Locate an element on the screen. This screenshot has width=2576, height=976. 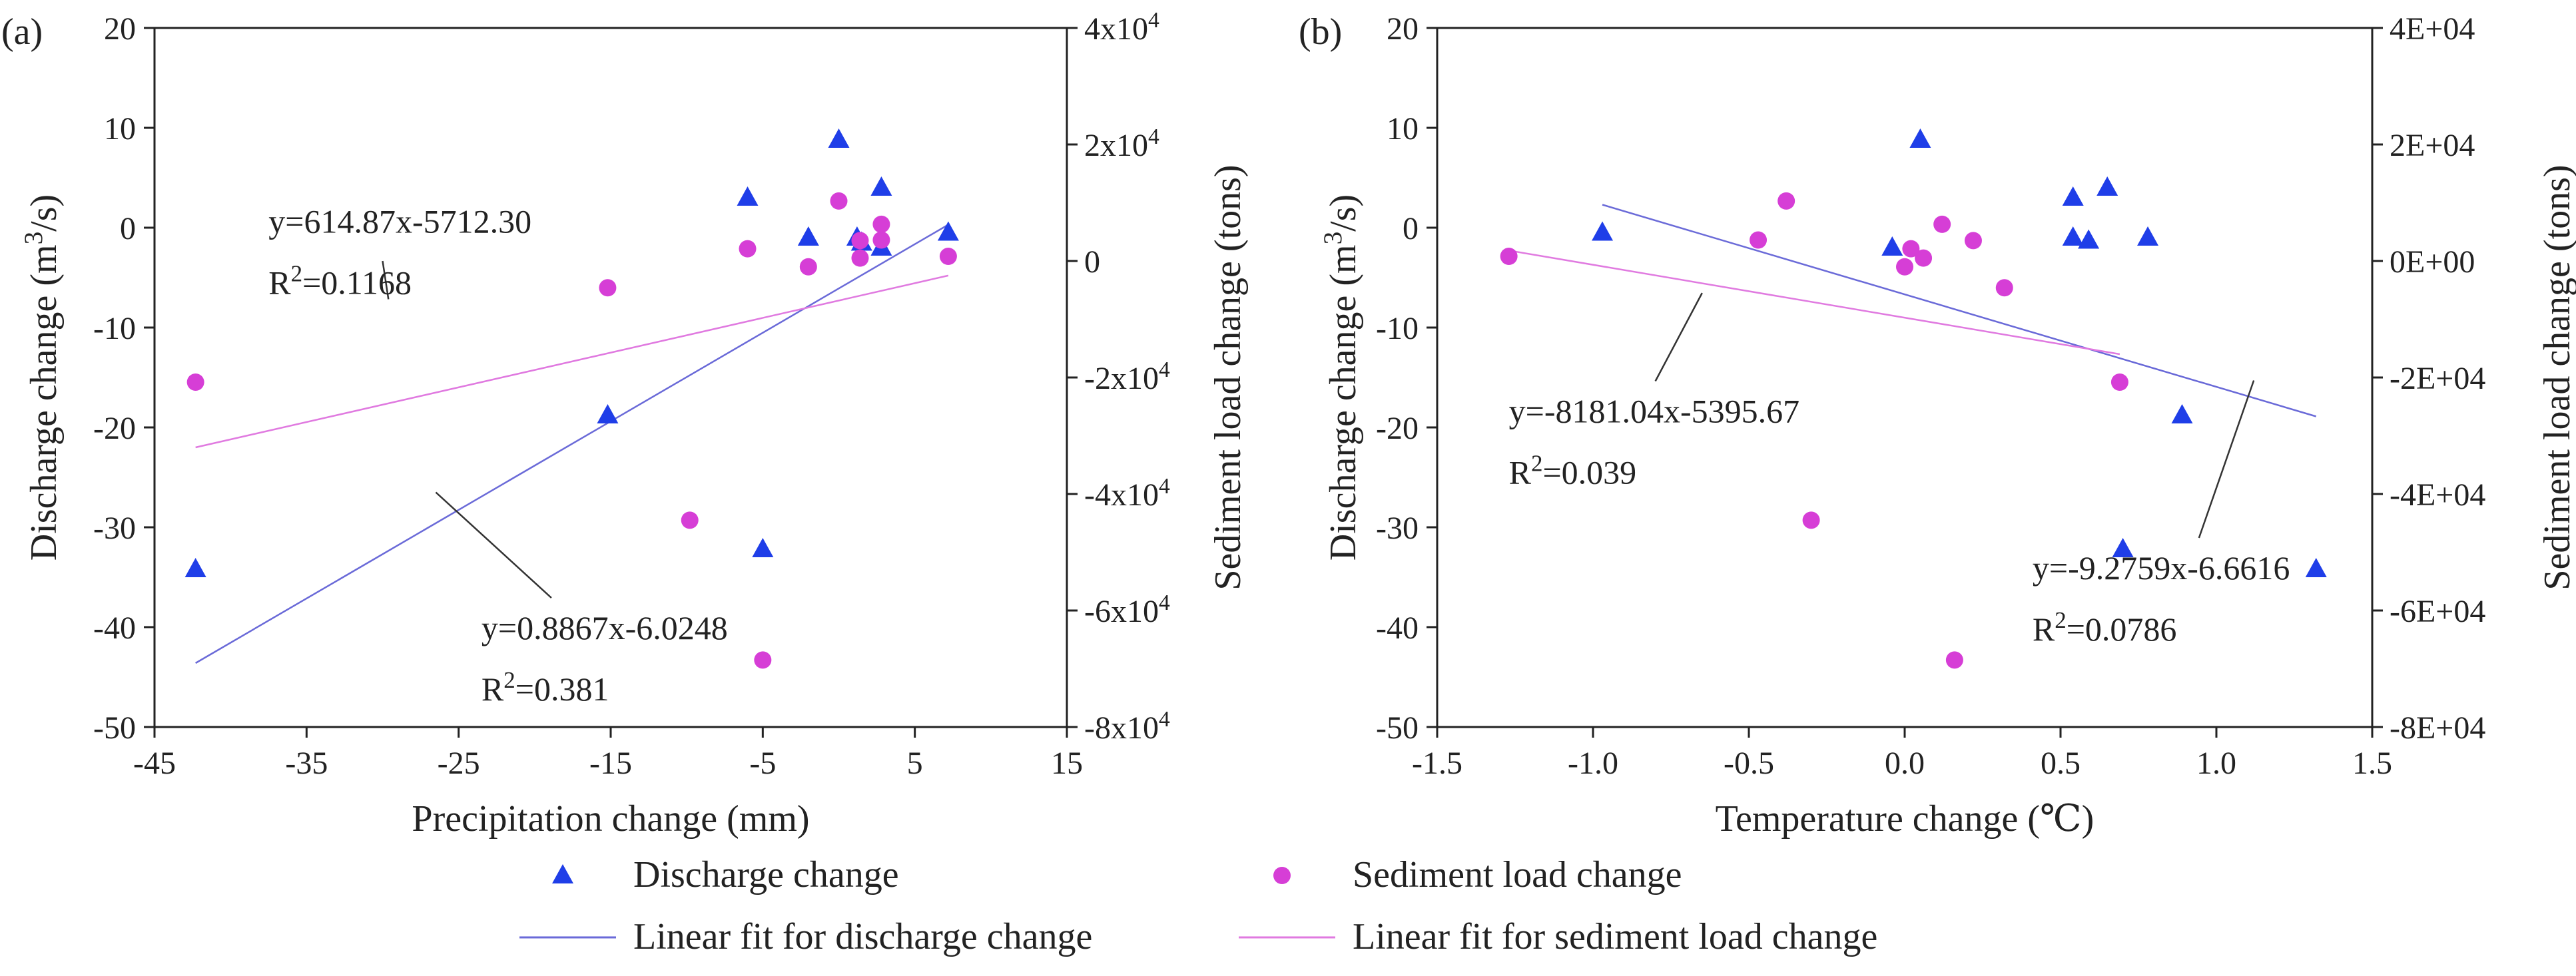
legend-label-part: Linear fit for discharge change is located at coordinates (862, 936).